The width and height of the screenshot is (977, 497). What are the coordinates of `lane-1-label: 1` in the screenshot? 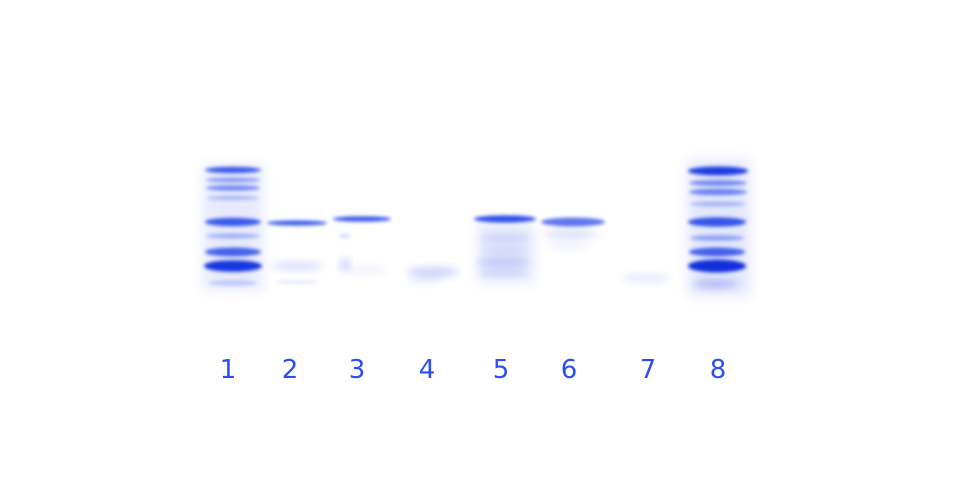 It's located at (228, 370).